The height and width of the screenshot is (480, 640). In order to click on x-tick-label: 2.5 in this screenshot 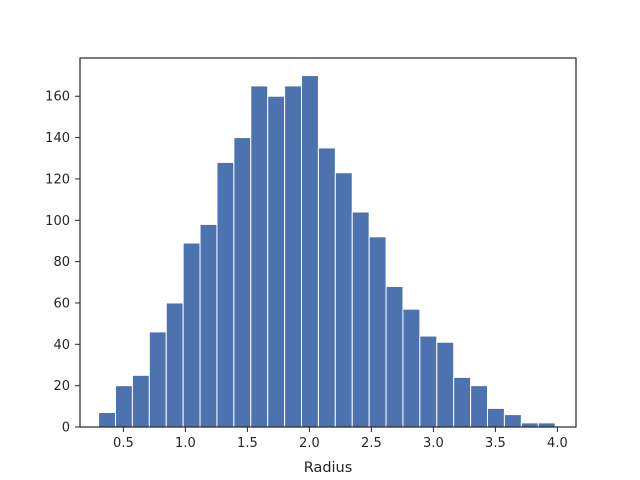, I will do `click(371, 443)`.